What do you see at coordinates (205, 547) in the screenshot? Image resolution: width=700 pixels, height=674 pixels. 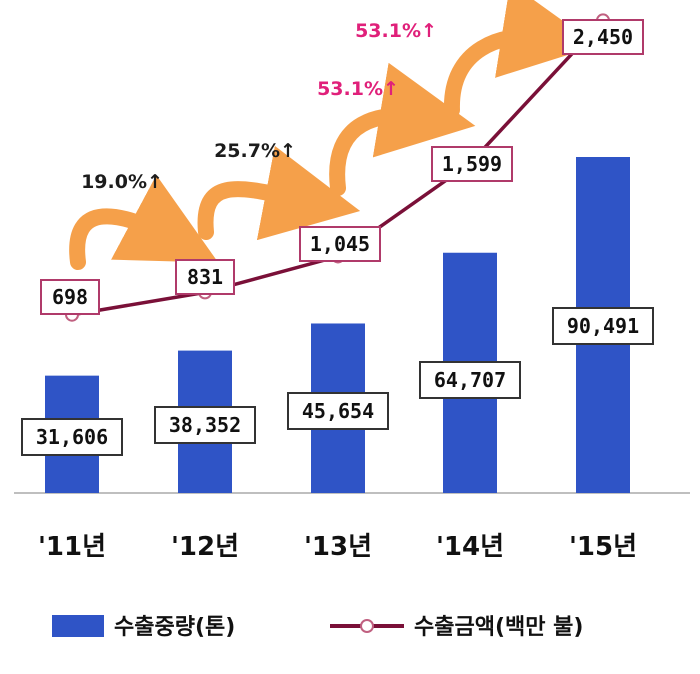 I see `category-label-1: '12년` at bounding box center [205, 547].